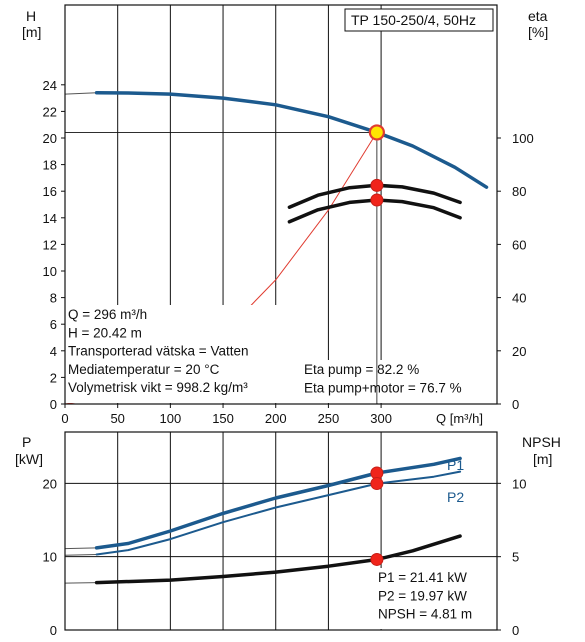  I want to click on top-left-axis-label: H, so click(31, 16).